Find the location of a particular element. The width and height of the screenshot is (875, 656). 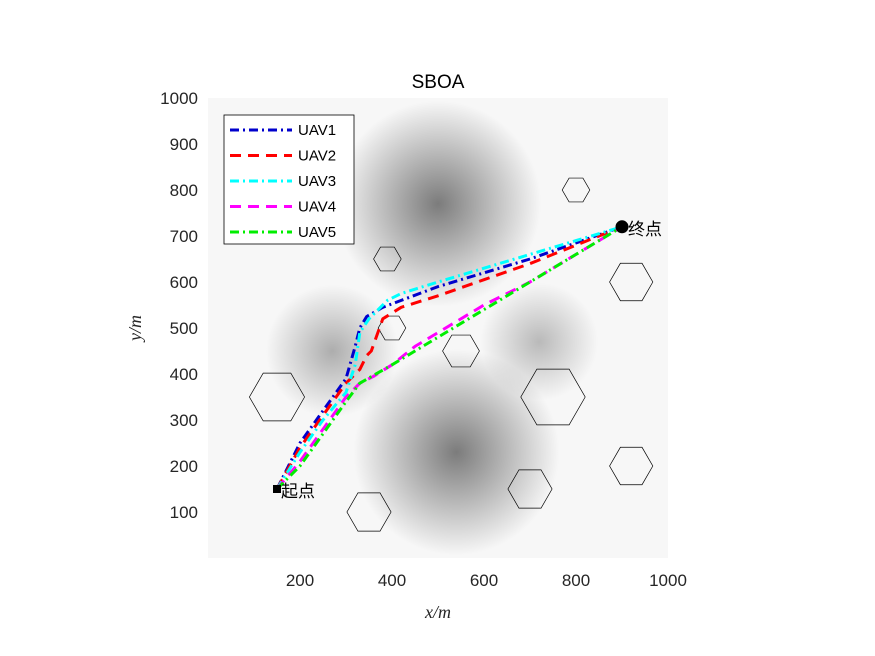

y-tick-layer: 100 200 300 400 500 600 700 800 900 1000 is located at coordinates (179, 305).